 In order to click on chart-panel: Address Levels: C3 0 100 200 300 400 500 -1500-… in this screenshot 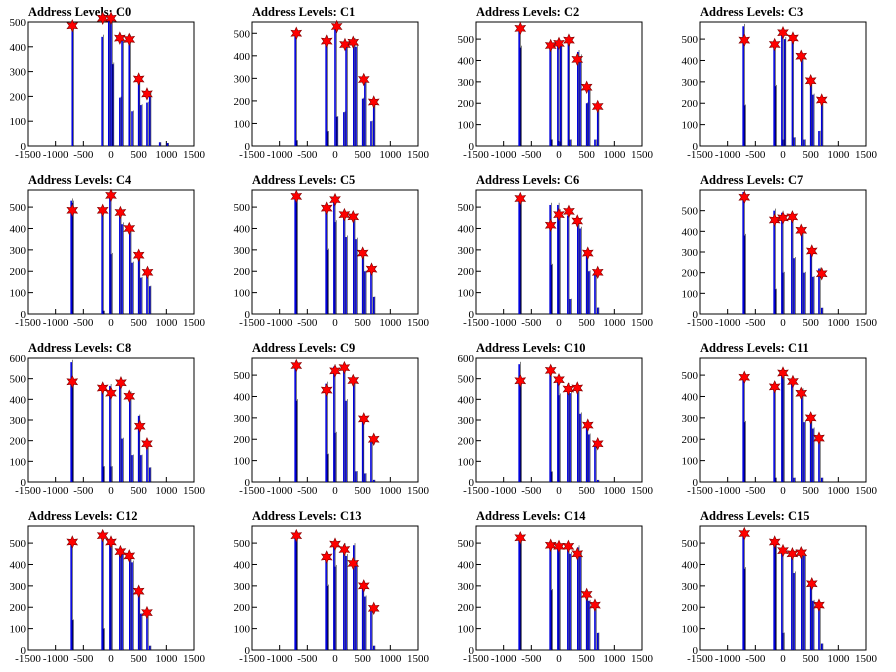, I will do `click(784, 84)`.